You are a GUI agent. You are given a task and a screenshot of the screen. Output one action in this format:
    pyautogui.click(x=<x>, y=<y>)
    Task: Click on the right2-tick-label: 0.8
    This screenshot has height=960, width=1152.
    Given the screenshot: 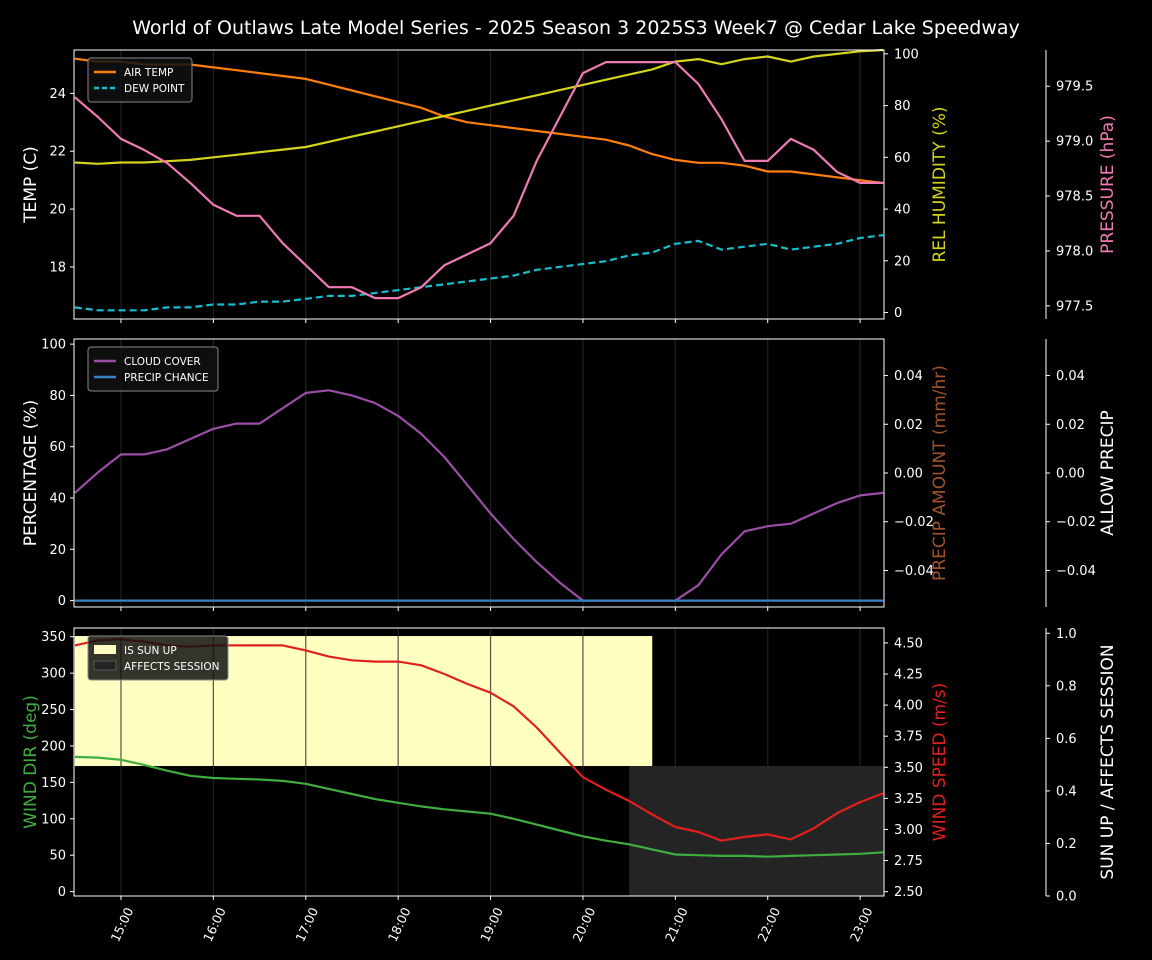 What is the action you would take?
    pyautogui.click(x=1066, y=686)
    